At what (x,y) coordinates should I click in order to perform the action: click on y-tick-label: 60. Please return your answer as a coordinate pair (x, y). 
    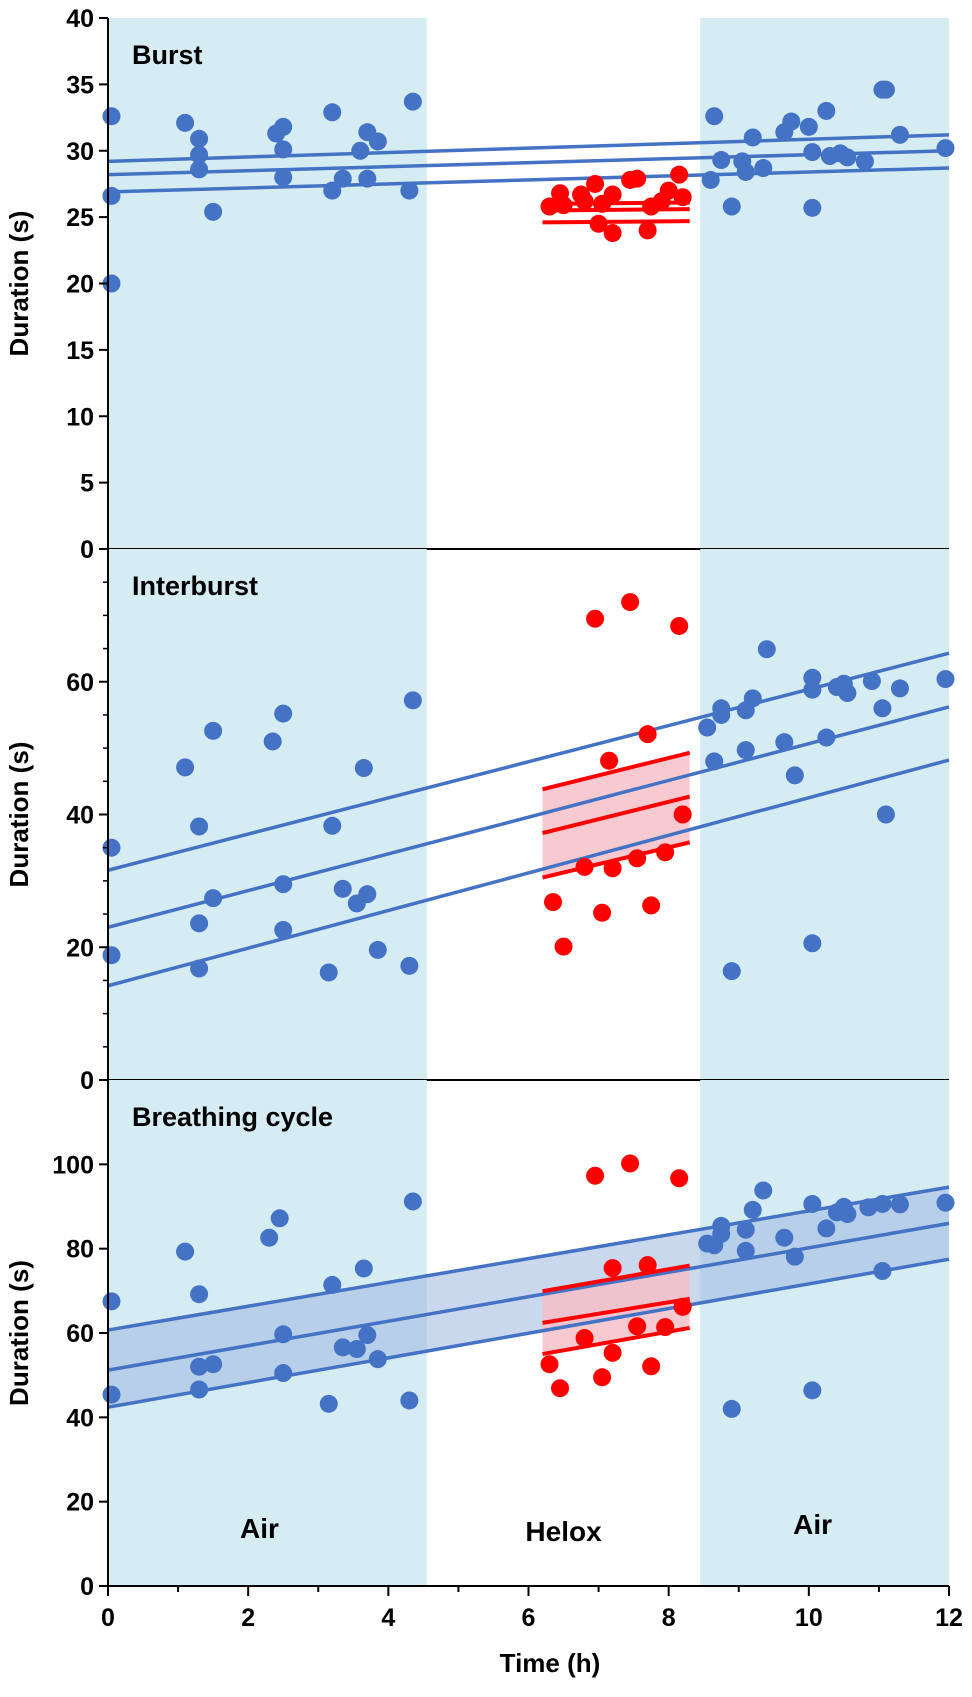
    Looking at the image, I should click on (80, 1334).